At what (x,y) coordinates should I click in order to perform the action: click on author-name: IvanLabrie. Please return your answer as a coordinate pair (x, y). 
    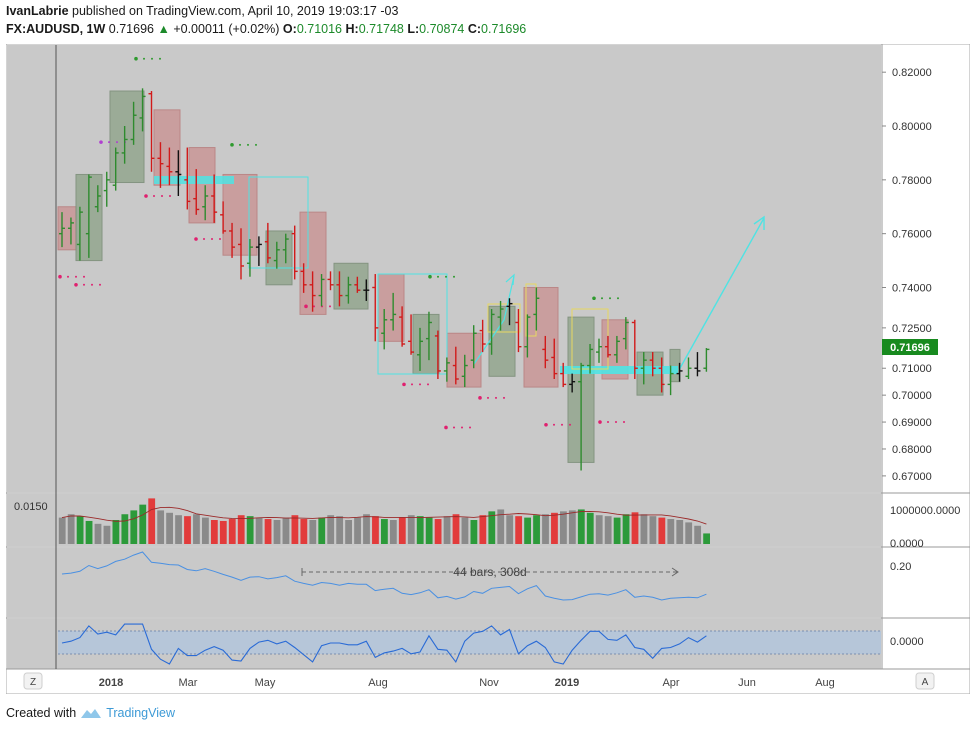
    Looking at the image, I should click on (37, 11).